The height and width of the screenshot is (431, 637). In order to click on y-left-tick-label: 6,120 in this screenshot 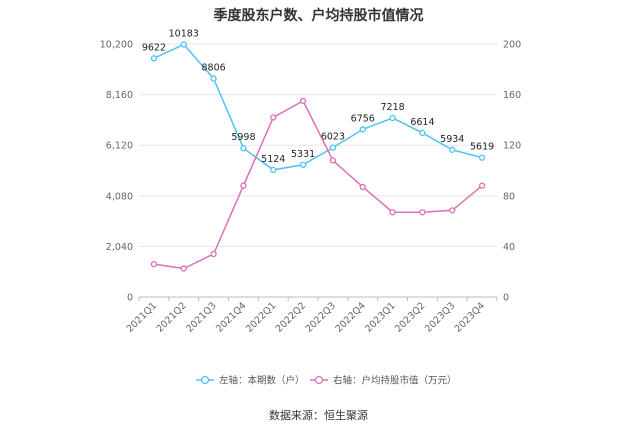, I will do `click(119, 146)`.